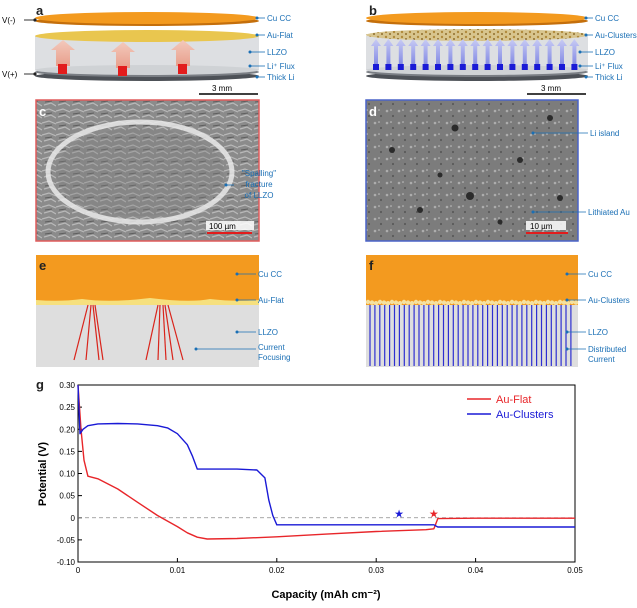 This screenshot has height=608, width=637. I want to click on y-tick-label: 0.30, so click(67, 385).